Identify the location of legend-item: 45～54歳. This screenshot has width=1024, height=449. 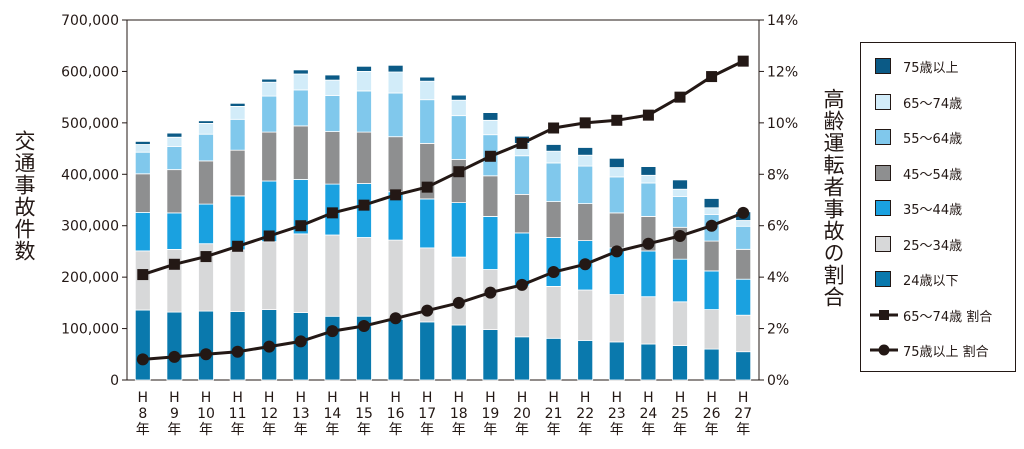
(939, 173).